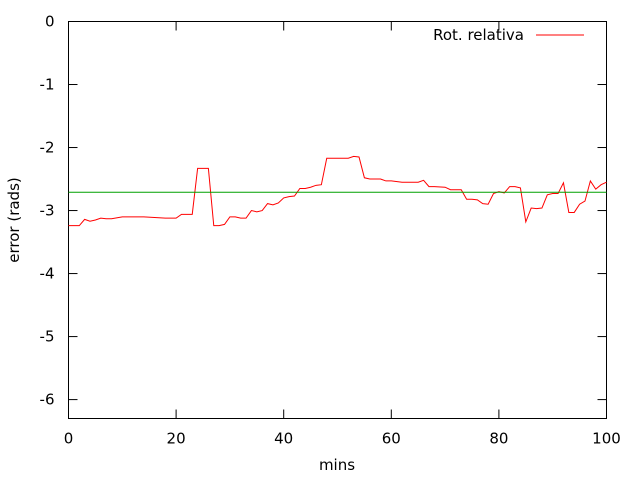 The height and width of the screenshot is (480, 640). Describe the element at coordinates (69, 439) in the screenshot. I see `x-tick-label: 0` at that location.